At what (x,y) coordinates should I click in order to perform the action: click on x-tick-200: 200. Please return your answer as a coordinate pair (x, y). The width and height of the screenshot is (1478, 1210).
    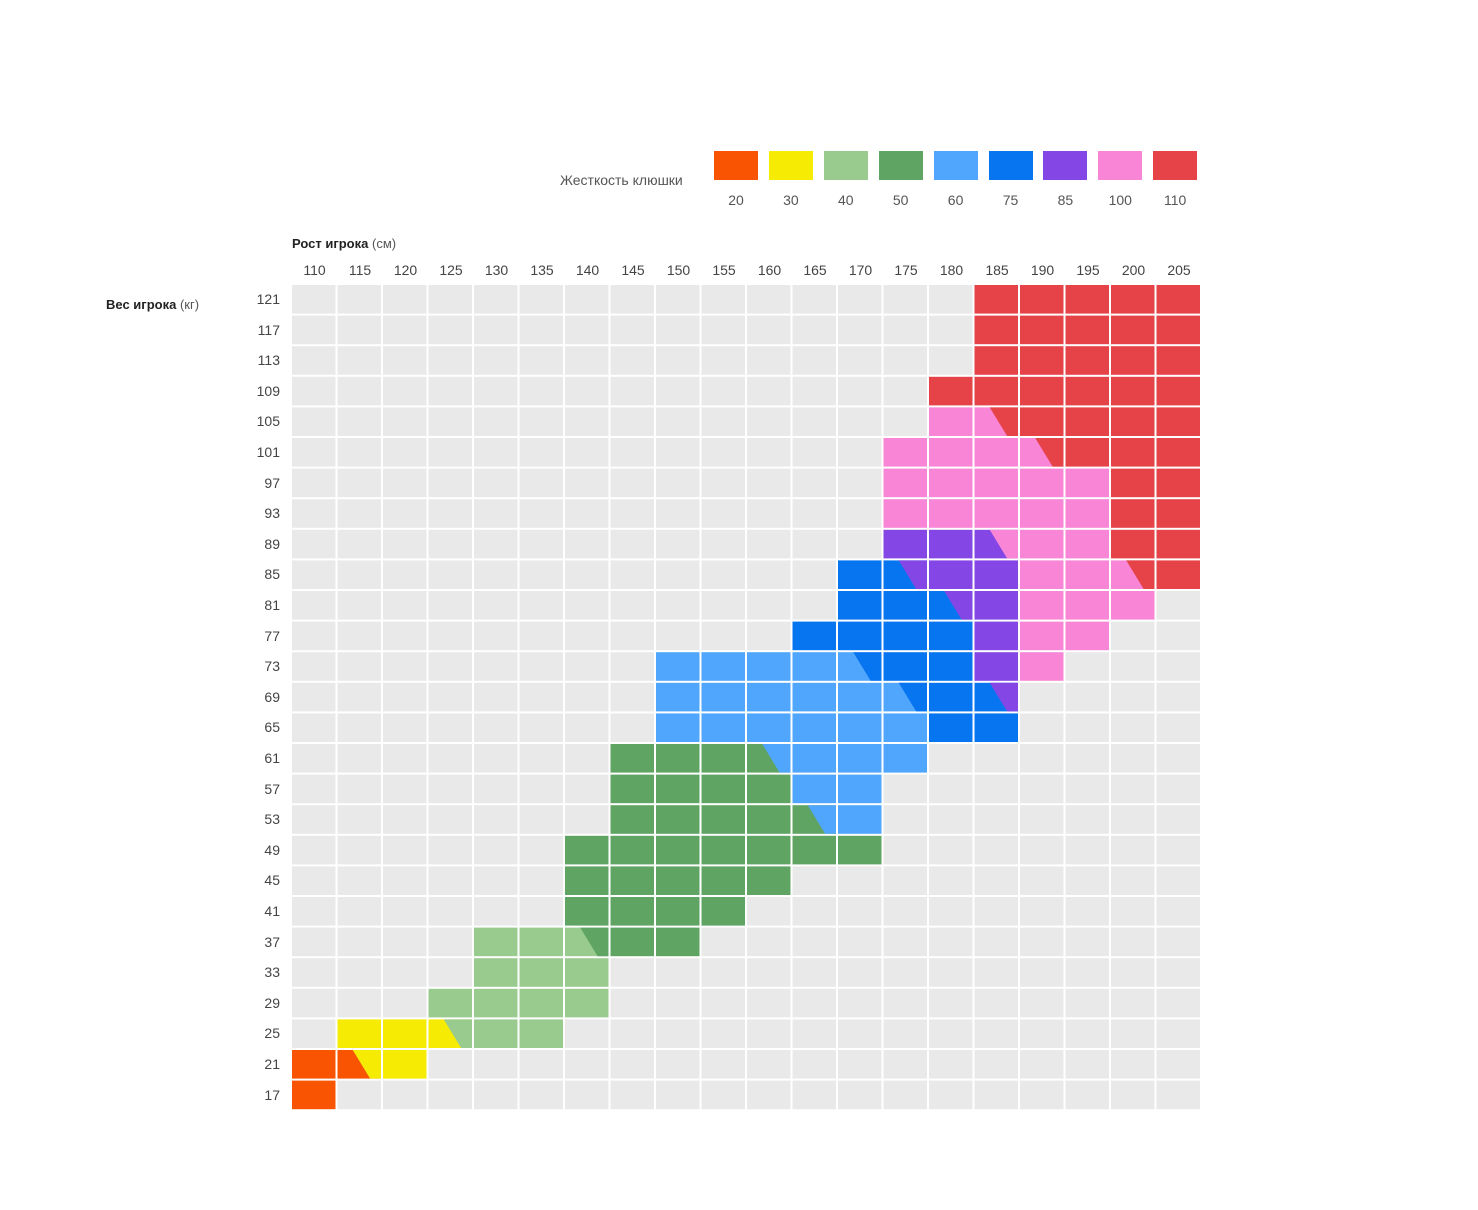
    Looking at the image, I should click on (1133, 270).